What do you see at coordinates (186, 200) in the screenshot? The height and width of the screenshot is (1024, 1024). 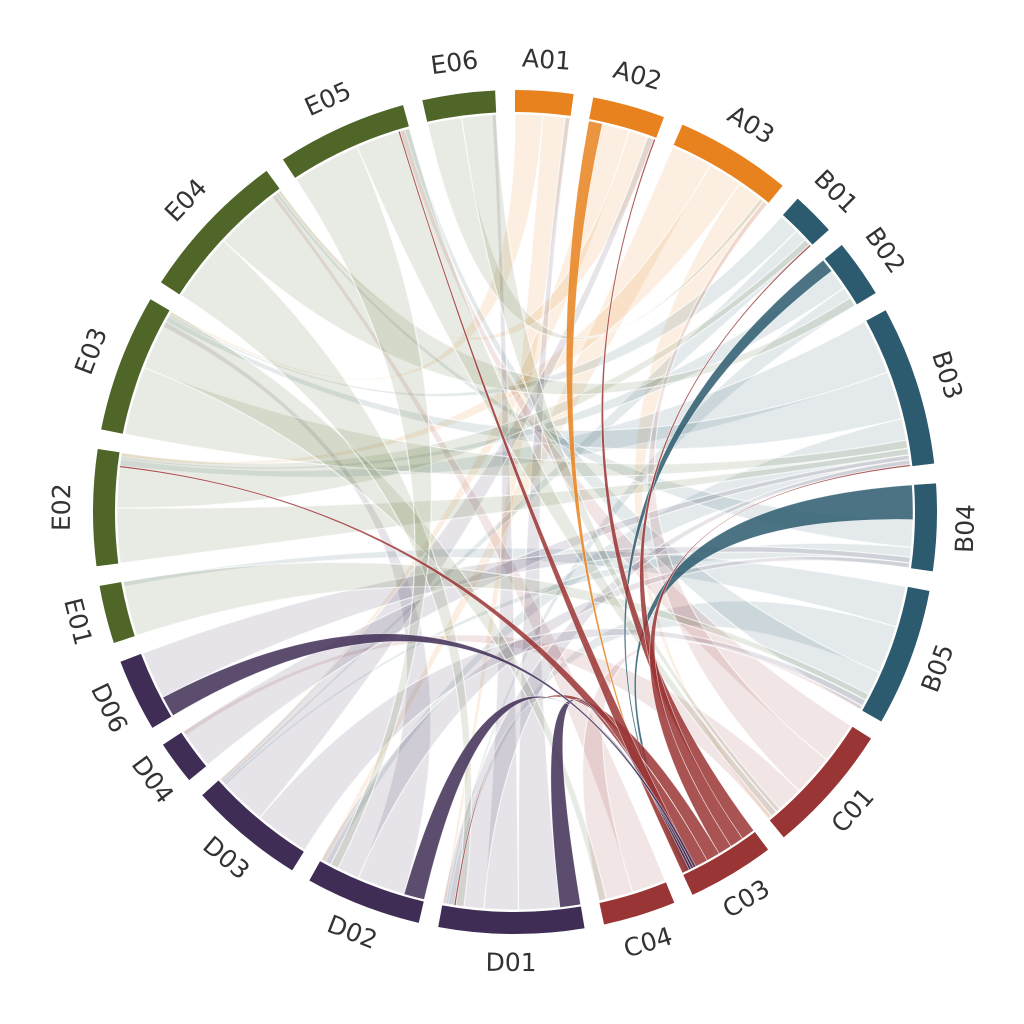 I see `node-label: E04` at bounding box center [186, 200].